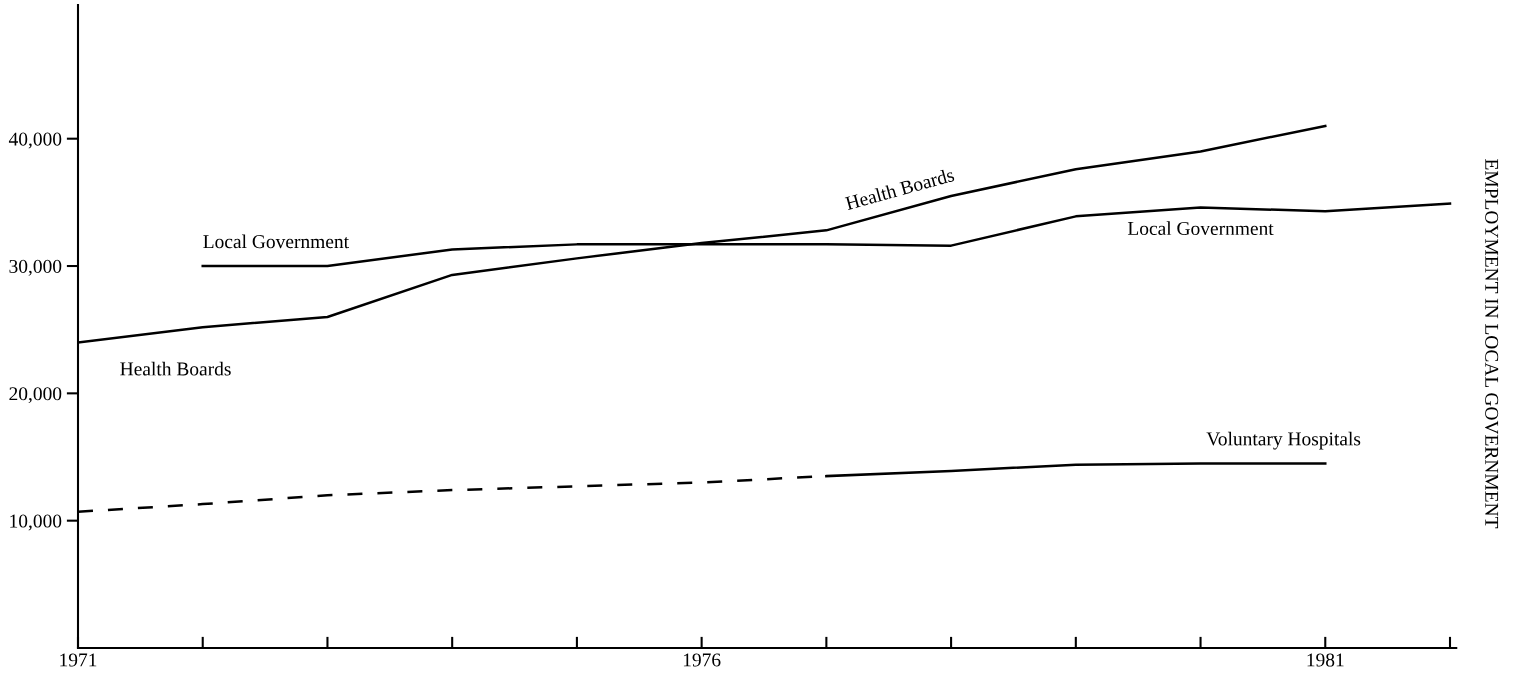  What do you see at coordinates (1325, 660) in the screenshot?
I see `x-tick-label: 1981` at bounding box center [1325, 660].